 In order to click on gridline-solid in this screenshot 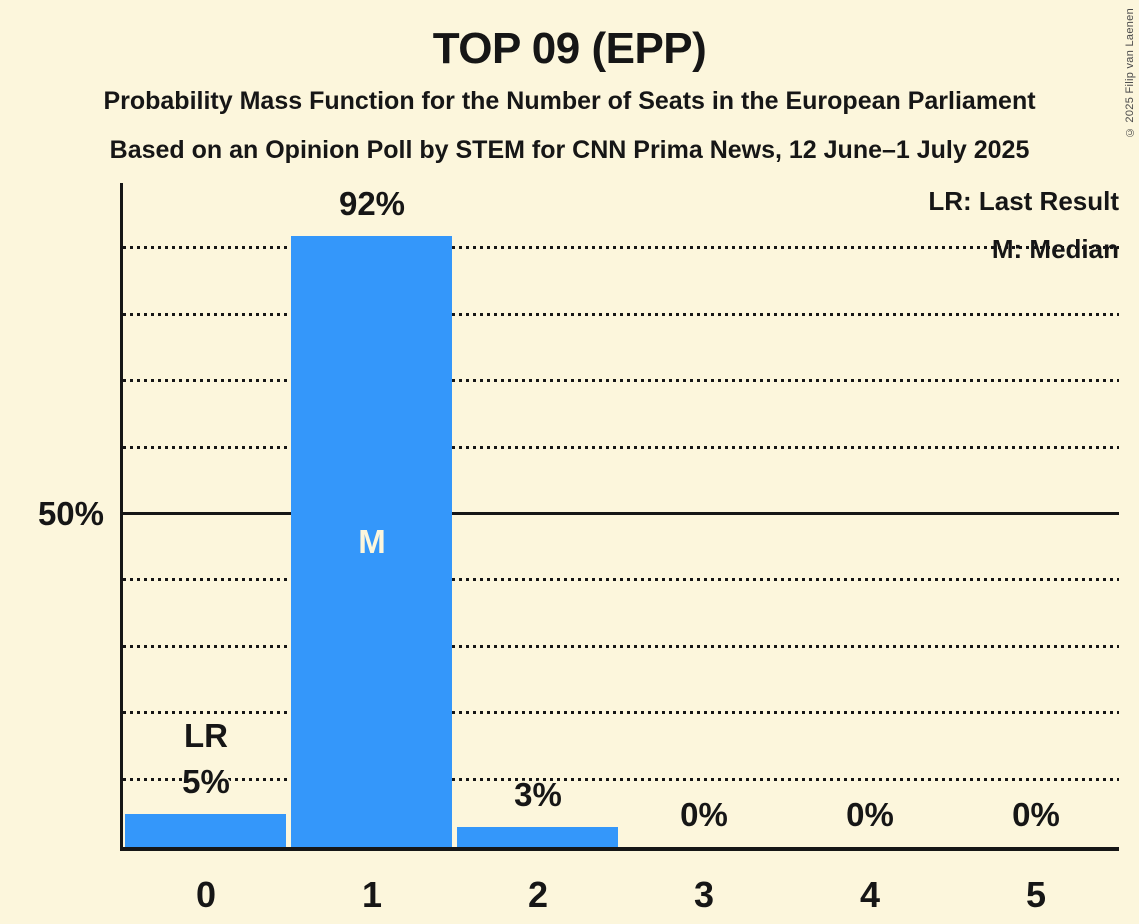, I will do `click(621, 513)`.